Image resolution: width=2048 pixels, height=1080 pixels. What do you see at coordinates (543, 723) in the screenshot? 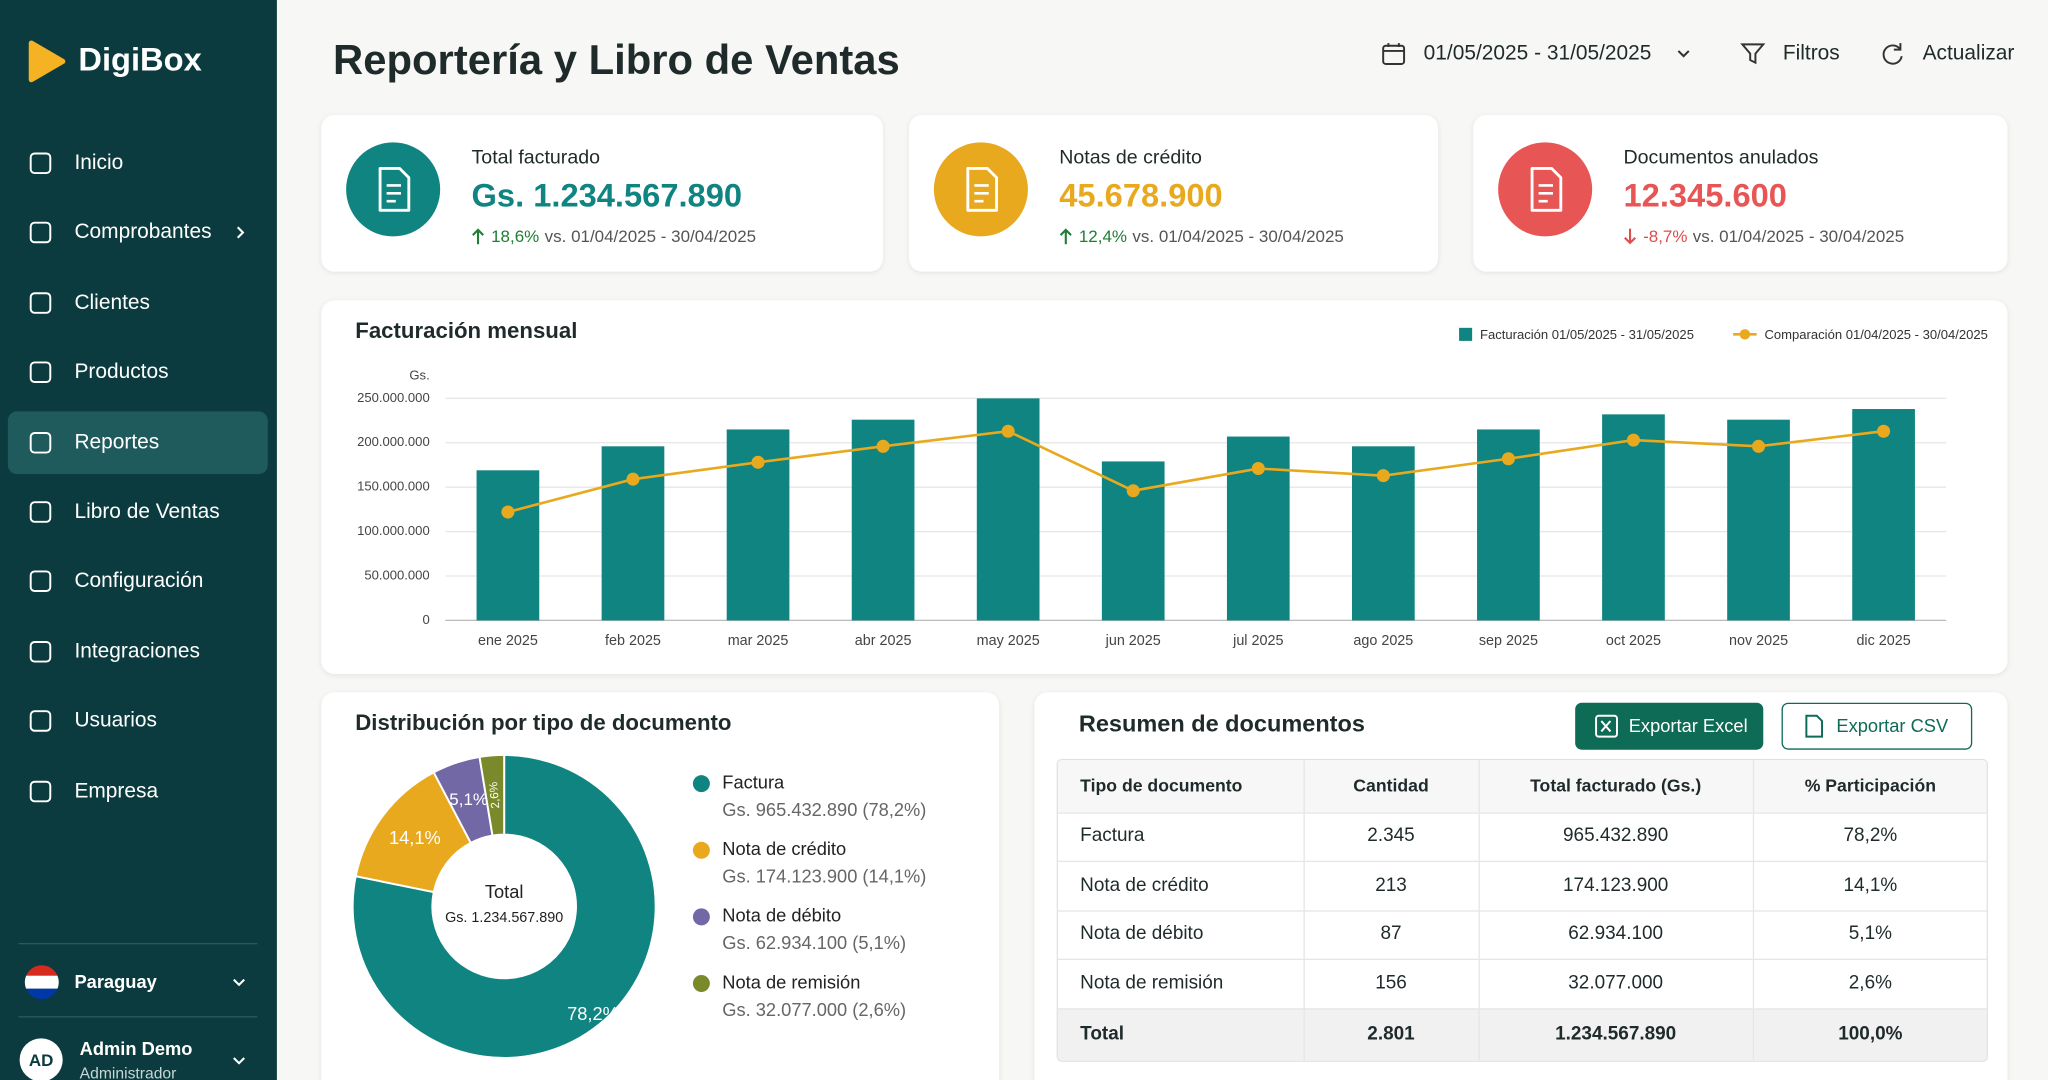
I see `chart-title: Distribución por tipo de documento` at bounding box center [543, 723].